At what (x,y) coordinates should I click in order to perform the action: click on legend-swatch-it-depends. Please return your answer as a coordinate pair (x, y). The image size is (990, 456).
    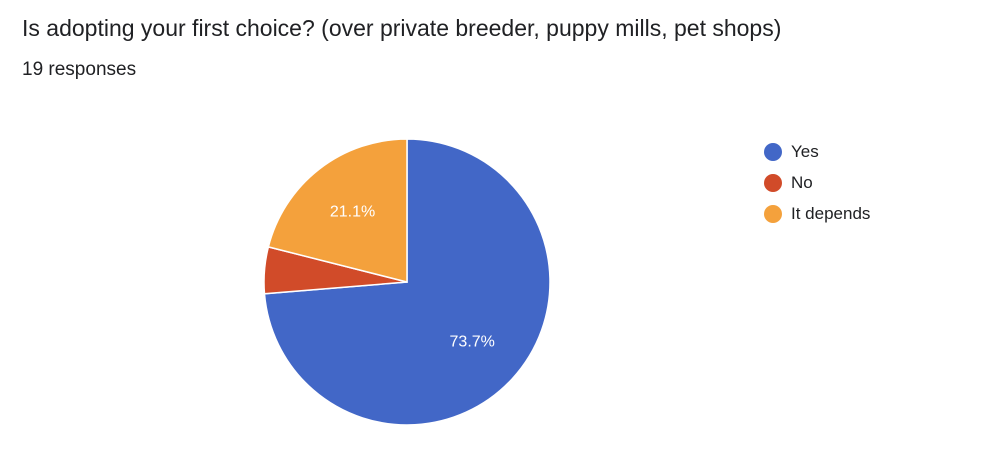
    Looking at the image, I should click on (773, 213).